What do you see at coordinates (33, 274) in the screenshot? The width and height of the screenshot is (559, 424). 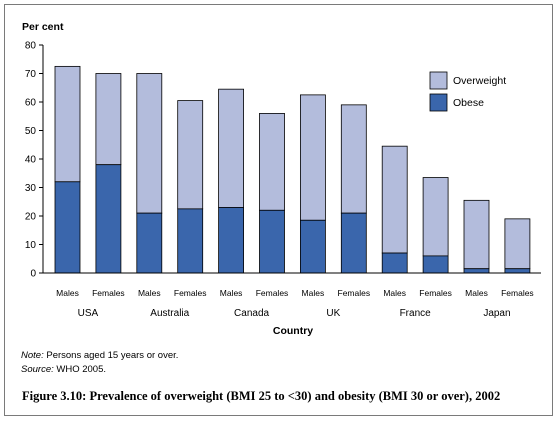 I see `y-tick-label: 0` at bounding box center [33, 274].